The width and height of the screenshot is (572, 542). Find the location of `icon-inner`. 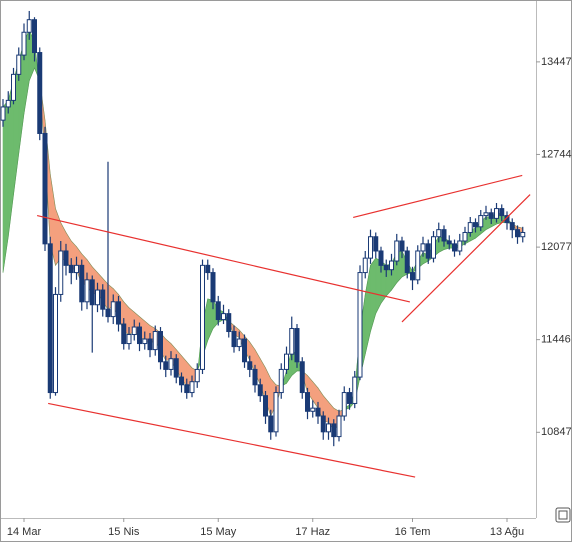

icon-inner is located at coordinates (563, 515).